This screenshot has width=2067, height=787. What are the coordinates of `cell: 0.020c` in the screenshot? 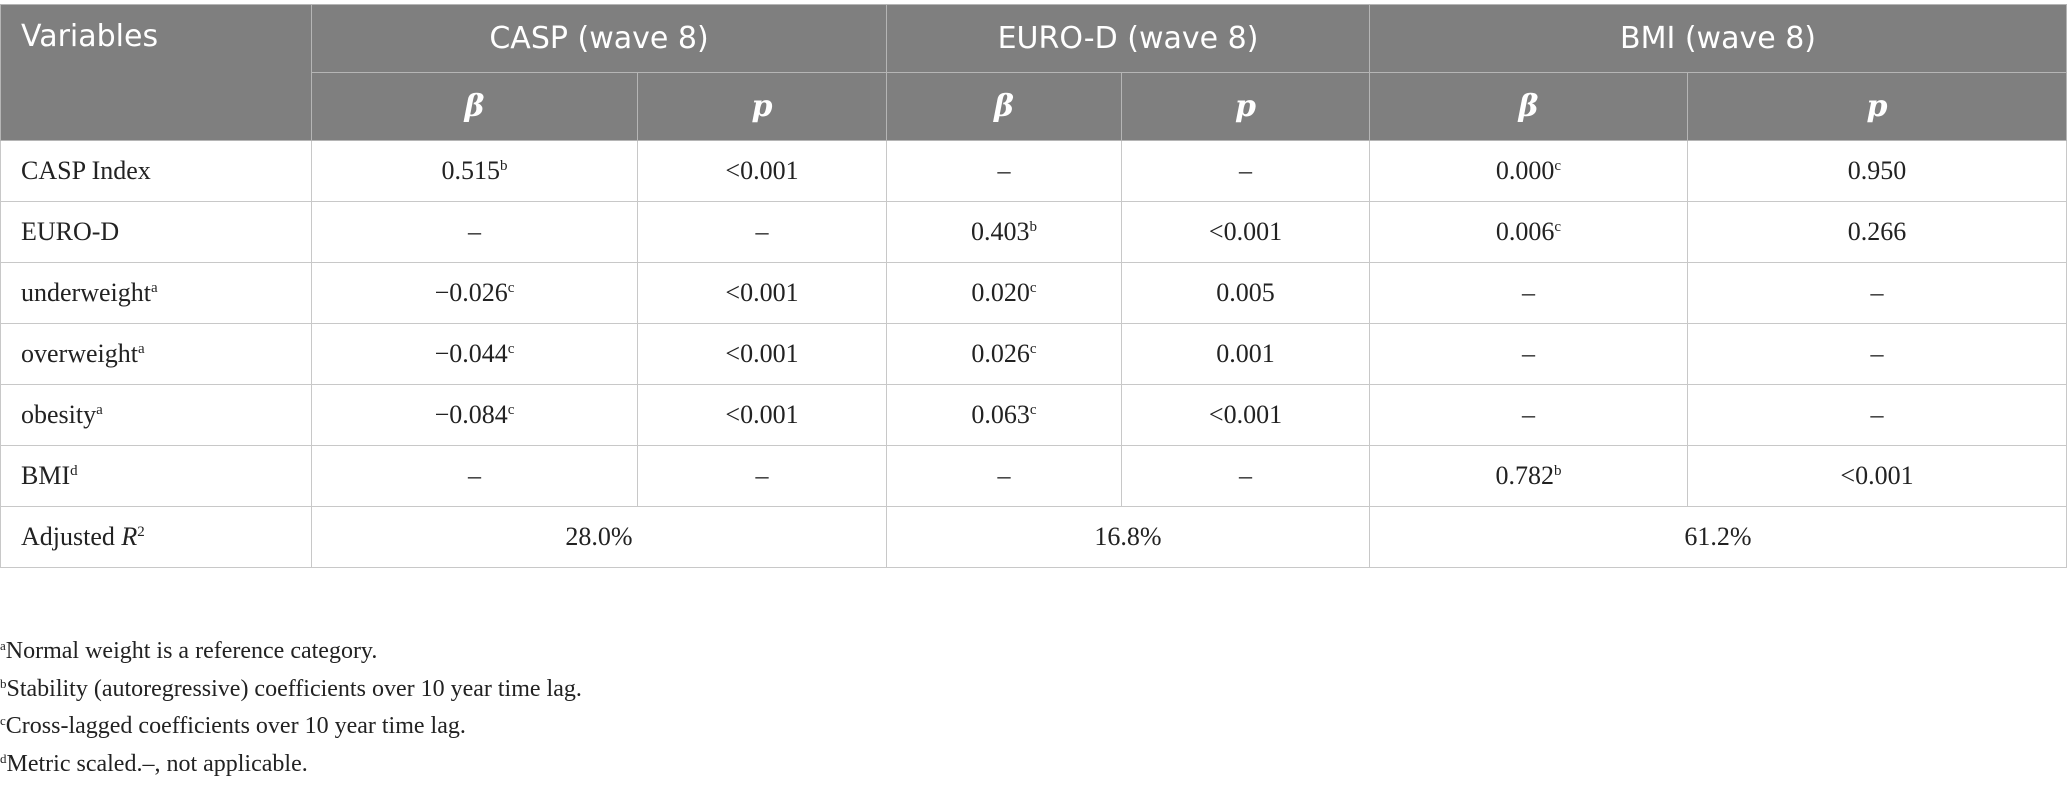 It's located at (1004, 293).